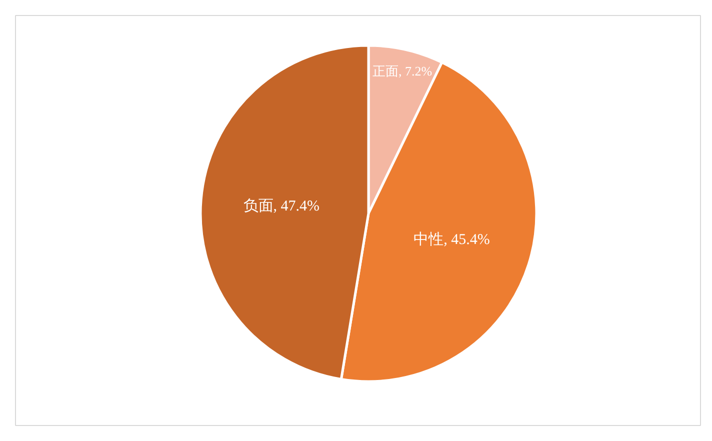 This screenshot has width=712, height=441. I want to click on slice-label: 正面, 7.2%, so click(402, 71).